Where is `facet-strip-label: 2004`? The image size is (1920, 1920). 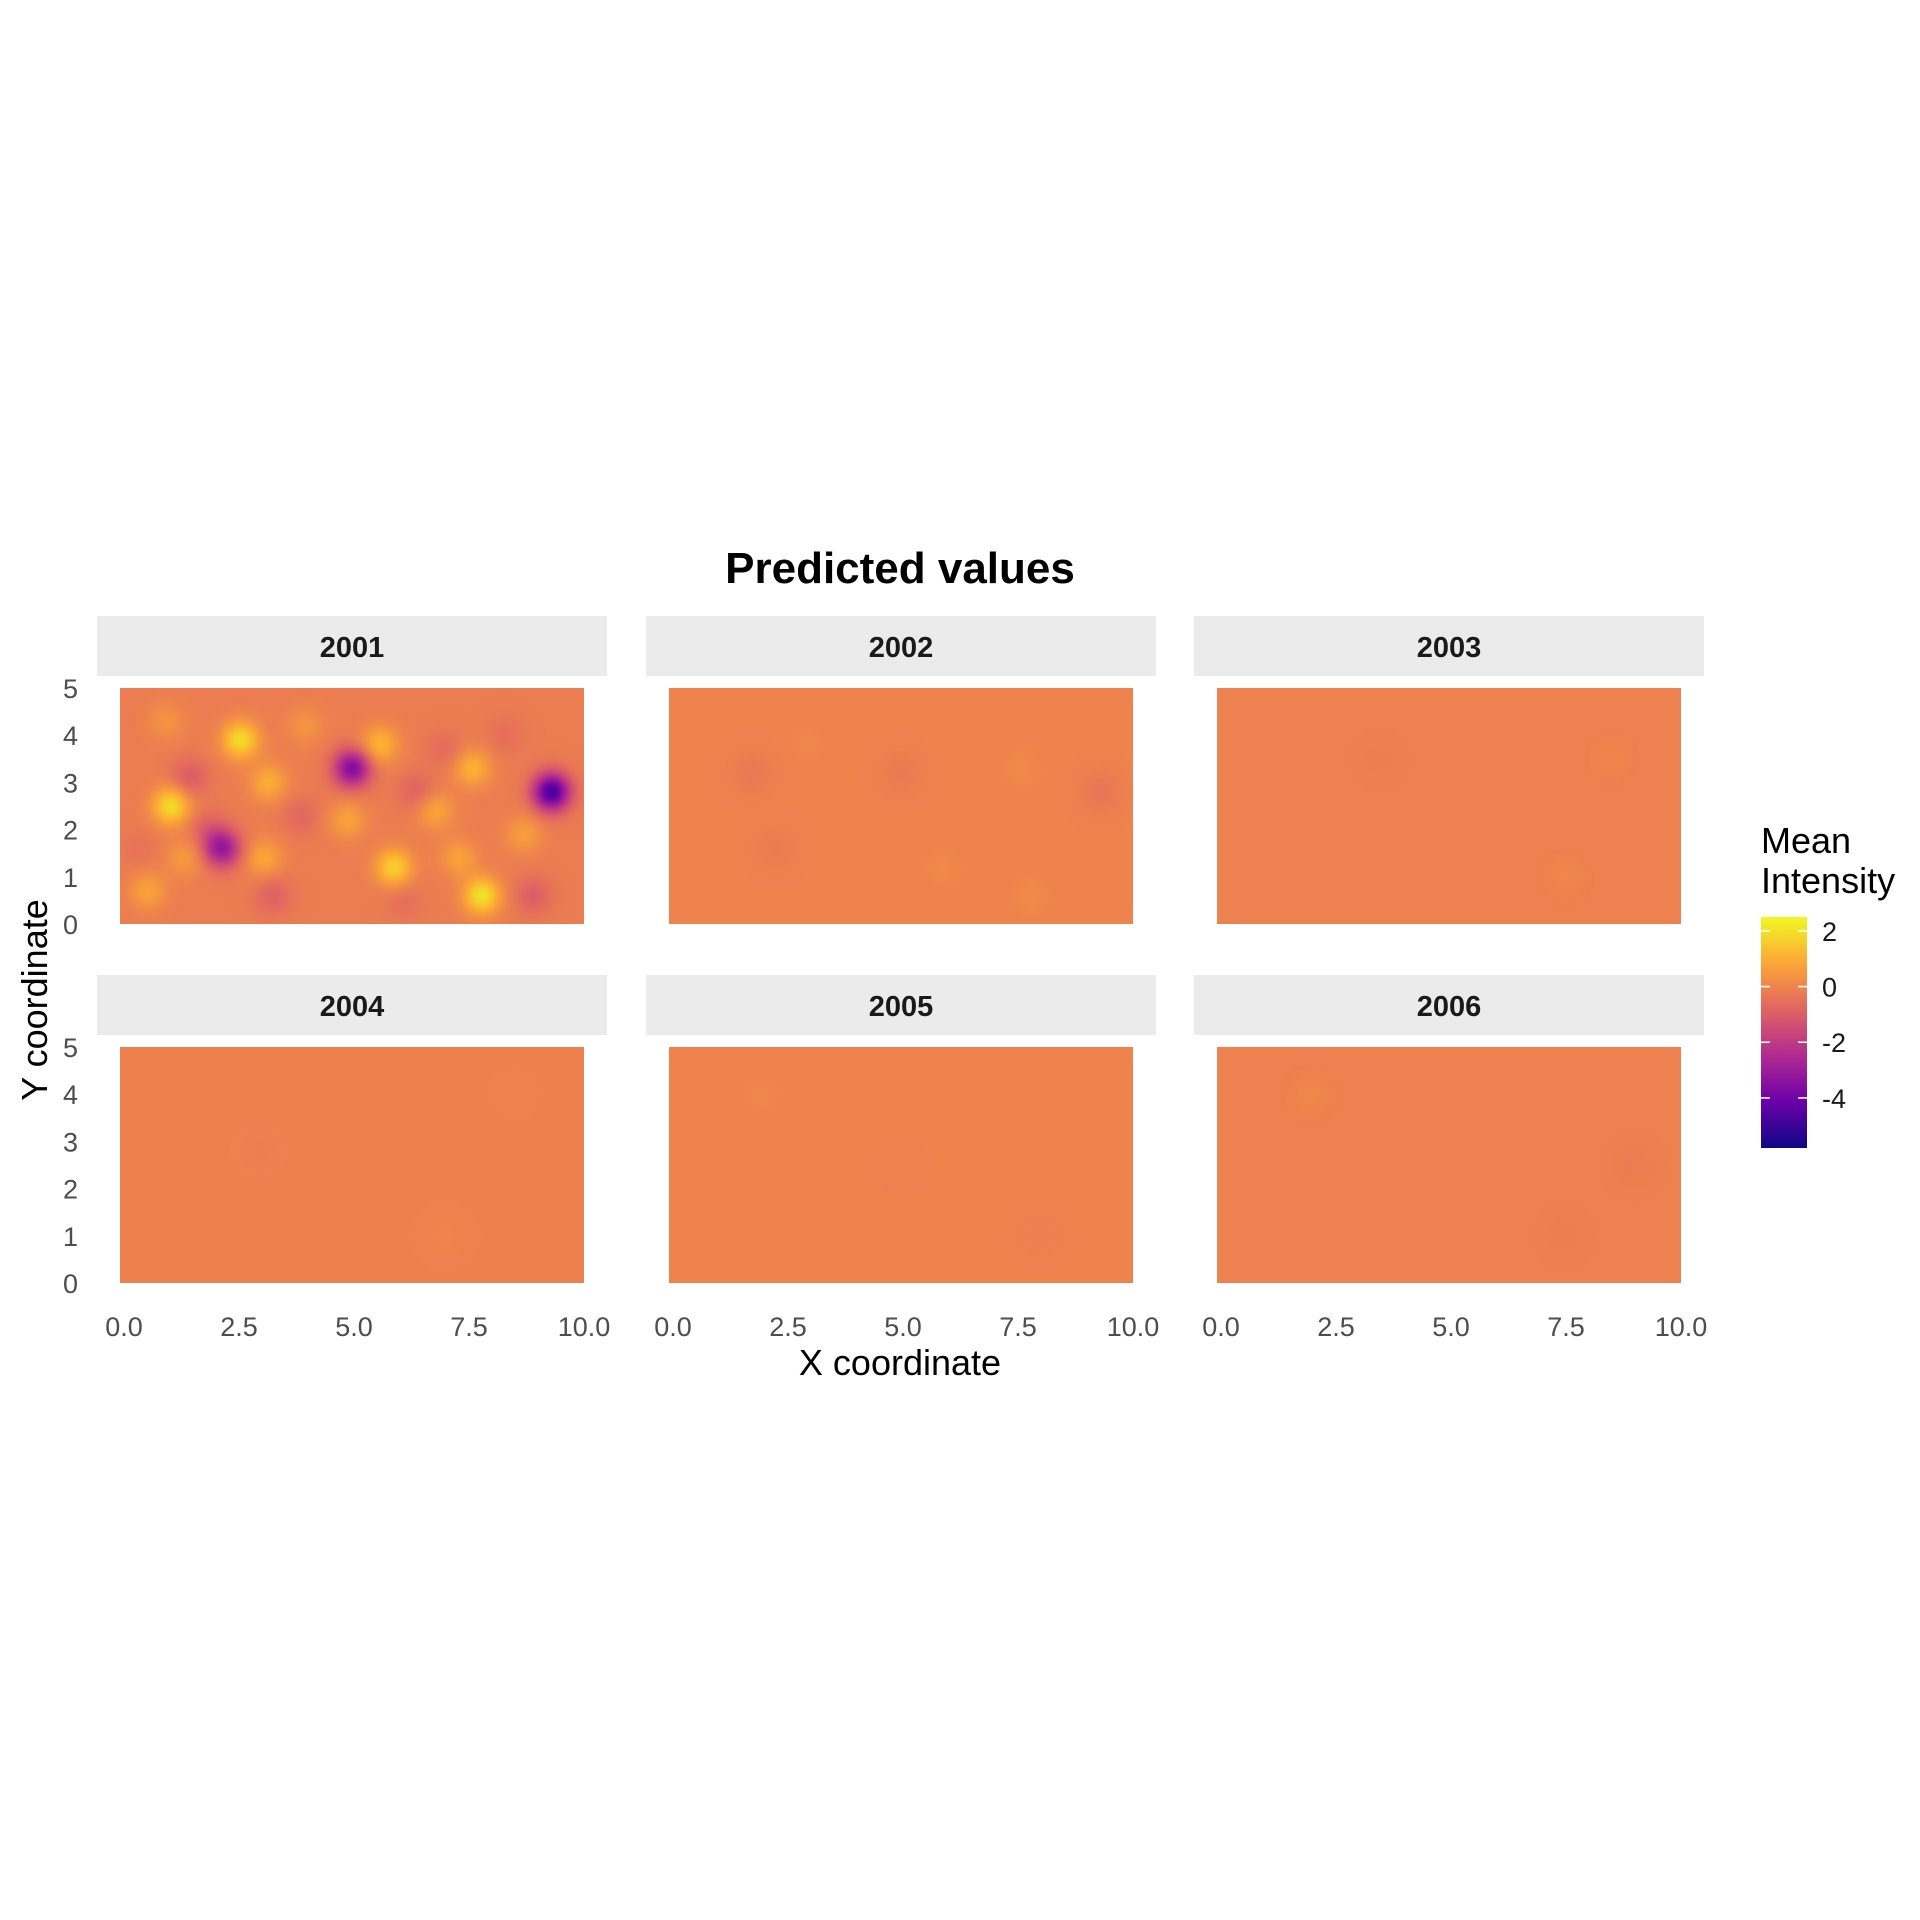 facet-strip-label: 2004 is located at coordinates (352, 1007).